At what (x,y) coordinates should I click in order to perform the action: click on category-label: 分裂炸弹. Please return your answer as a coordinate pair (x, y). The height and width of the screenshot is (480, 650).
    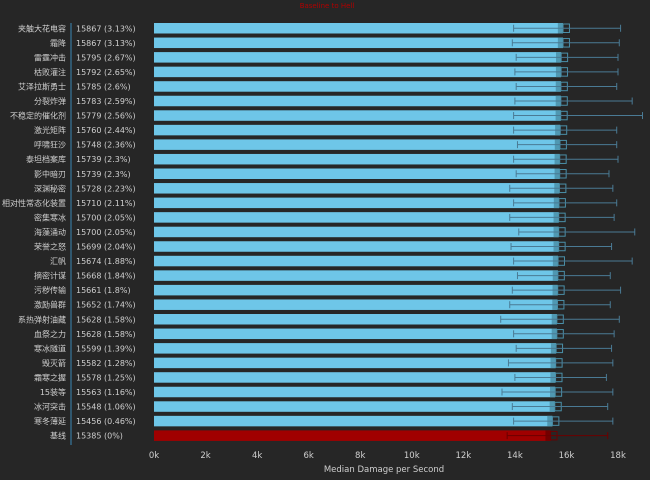
    Looking at the image, I should click on (50, 101).